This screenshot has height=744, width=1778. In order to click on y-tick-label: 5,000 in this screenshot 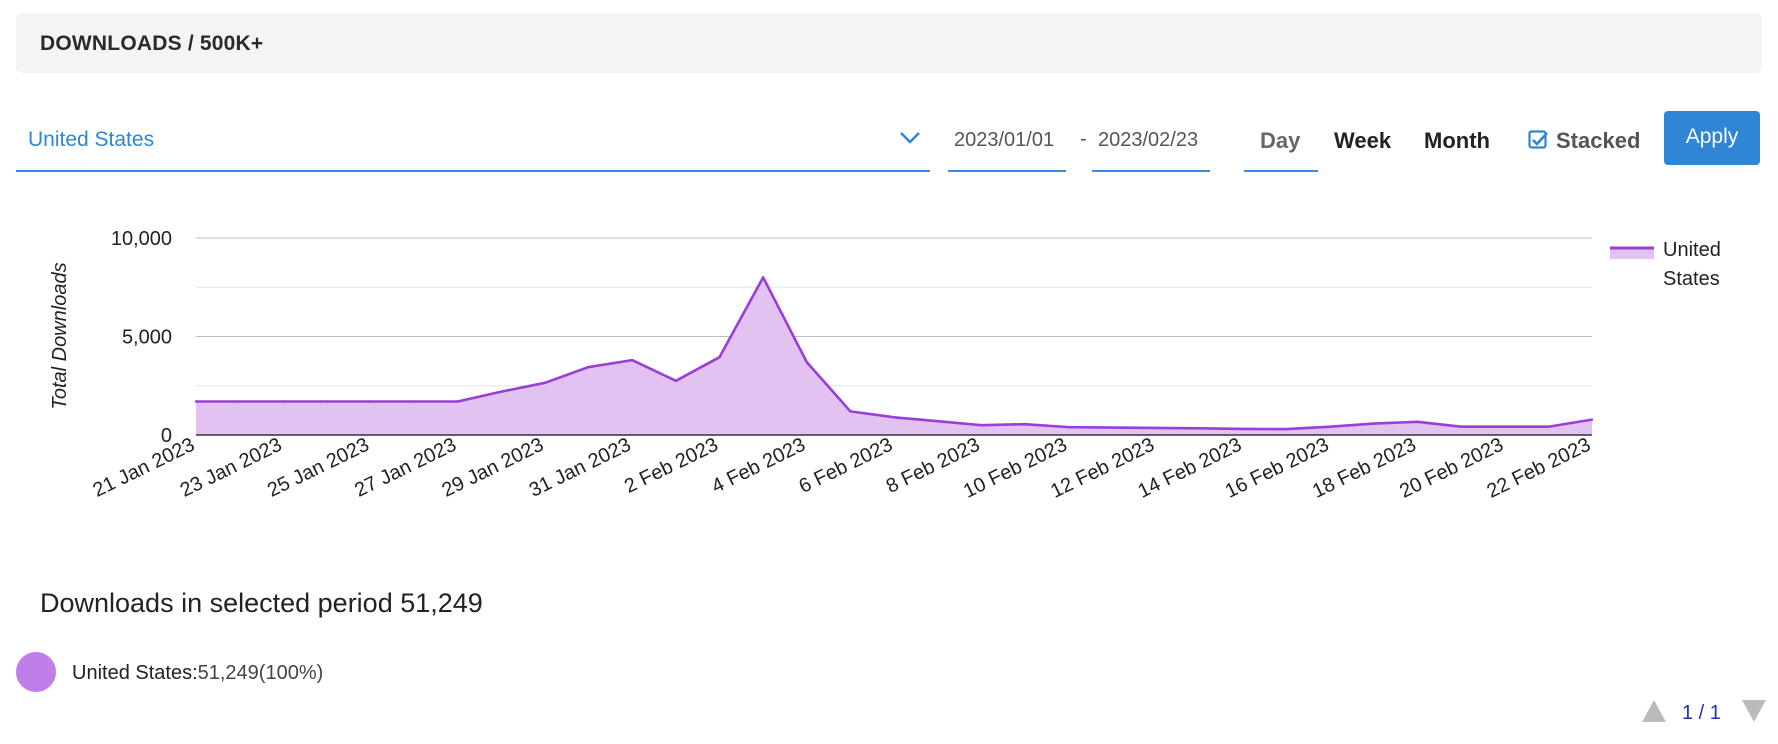, I will do `click(147, 338)`.